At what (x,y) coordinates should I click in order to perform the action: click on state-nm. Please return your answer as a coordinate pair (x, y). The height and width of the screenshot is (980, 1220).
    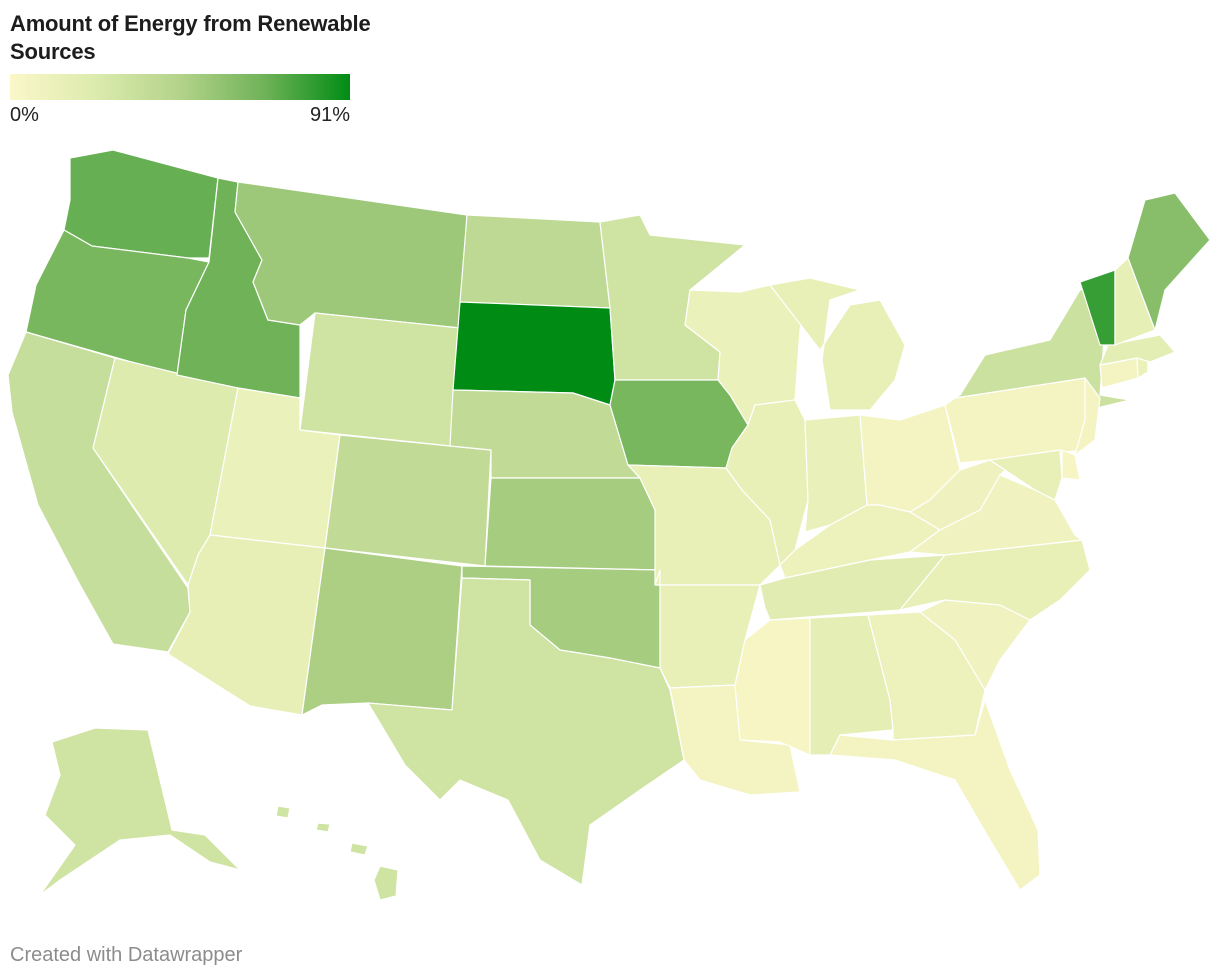
    Looking at the image, I should click on (382, 631).